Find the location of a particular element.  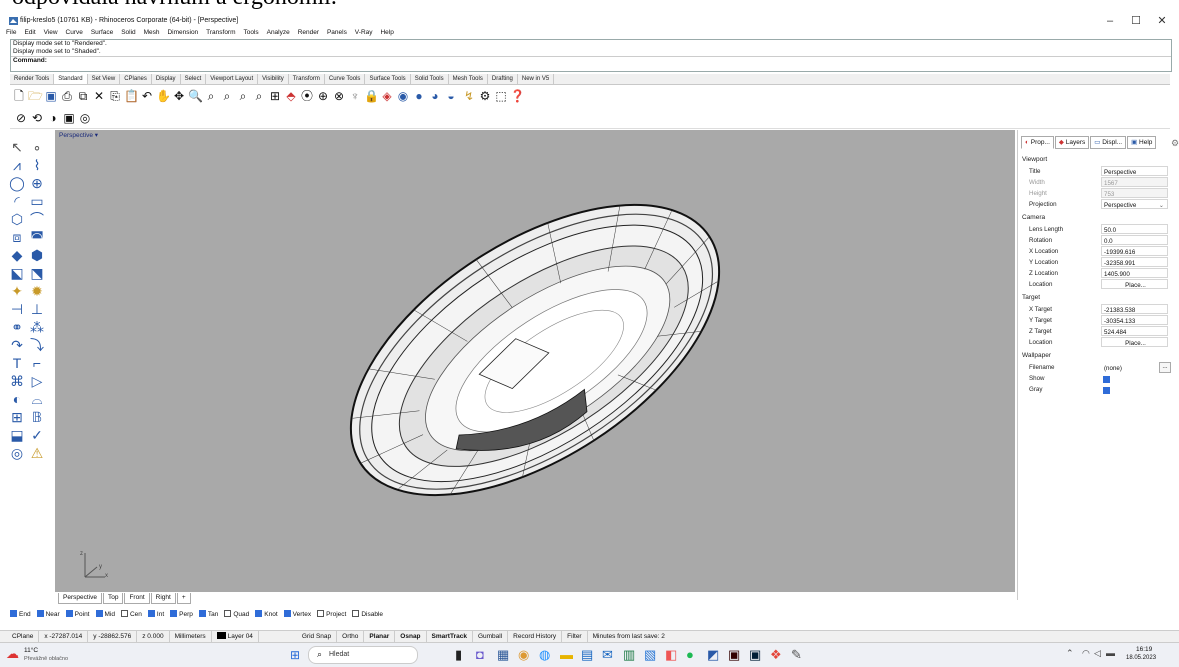

select-icon: ⦿ is located at coordinates (306, 96).